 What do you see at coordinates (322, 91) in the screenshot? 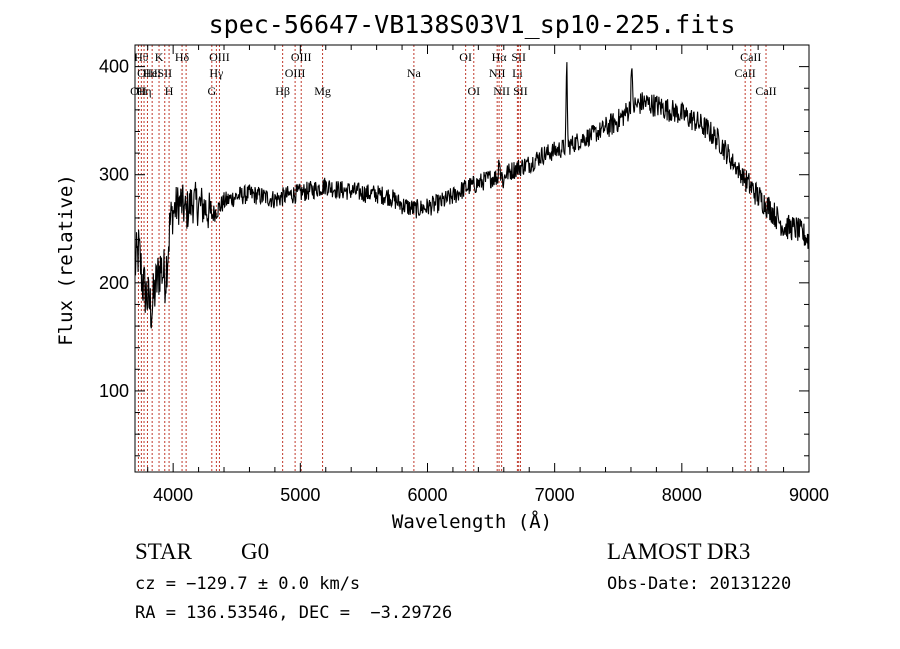
I see `spectral-line-label: Mg` at bounding box center [322, 91].